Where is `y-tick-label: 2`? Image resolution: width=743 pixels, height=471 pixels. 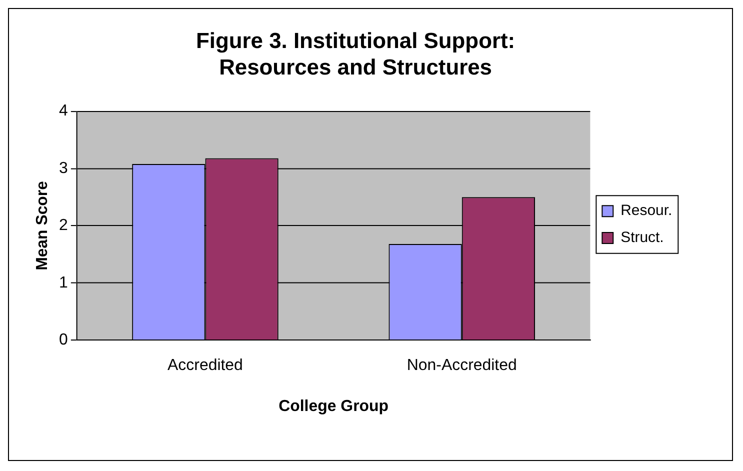 y-tick-label: 2 is located at coordinates (63, 225).